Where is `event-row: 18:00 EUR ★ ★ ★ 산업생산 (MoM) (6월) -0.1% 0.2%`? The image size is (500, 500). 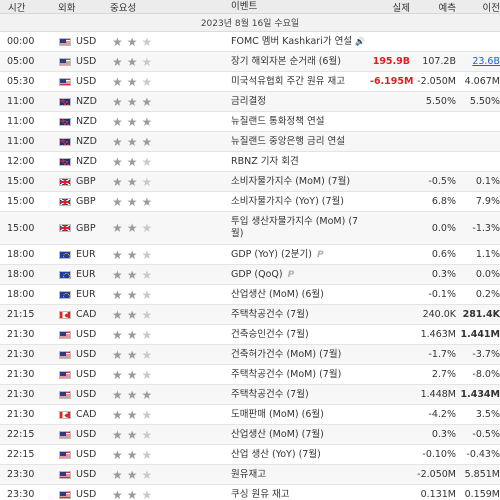 event-row: 18:00 EUR ★ ★ ★ 산업생산 (MoM) (6월) -0.1% 0.2% is located at coordinates (250, 295).